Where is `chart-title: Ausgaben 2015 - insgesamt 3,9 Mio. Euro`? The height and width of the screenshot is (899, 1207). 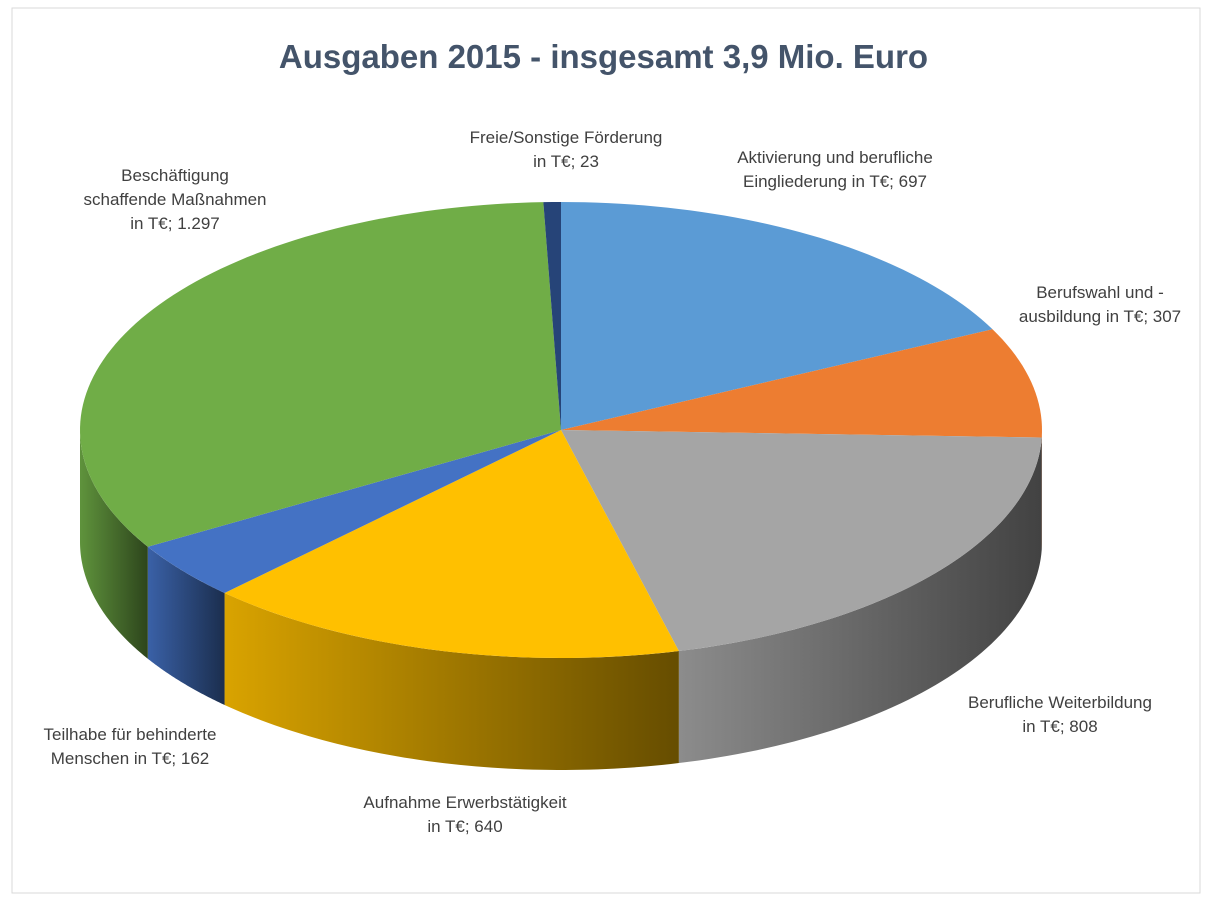
chart-title: Ausgaben 2015 - insgesamt 3,9 Mio. Euro is located at coordinates (603, 56).